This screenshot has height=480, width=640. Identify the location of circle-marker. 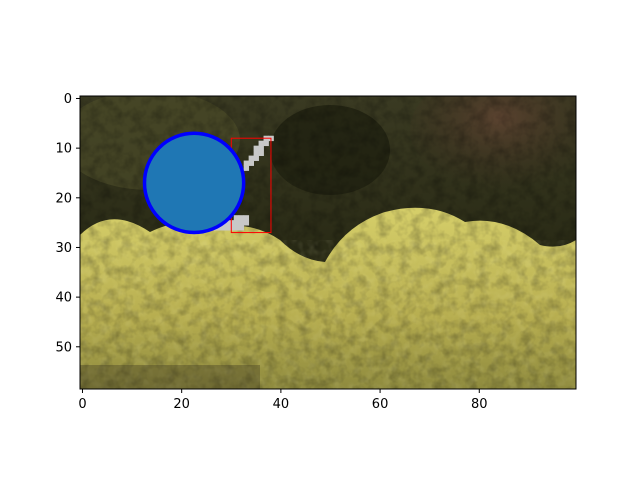
(194, 183).